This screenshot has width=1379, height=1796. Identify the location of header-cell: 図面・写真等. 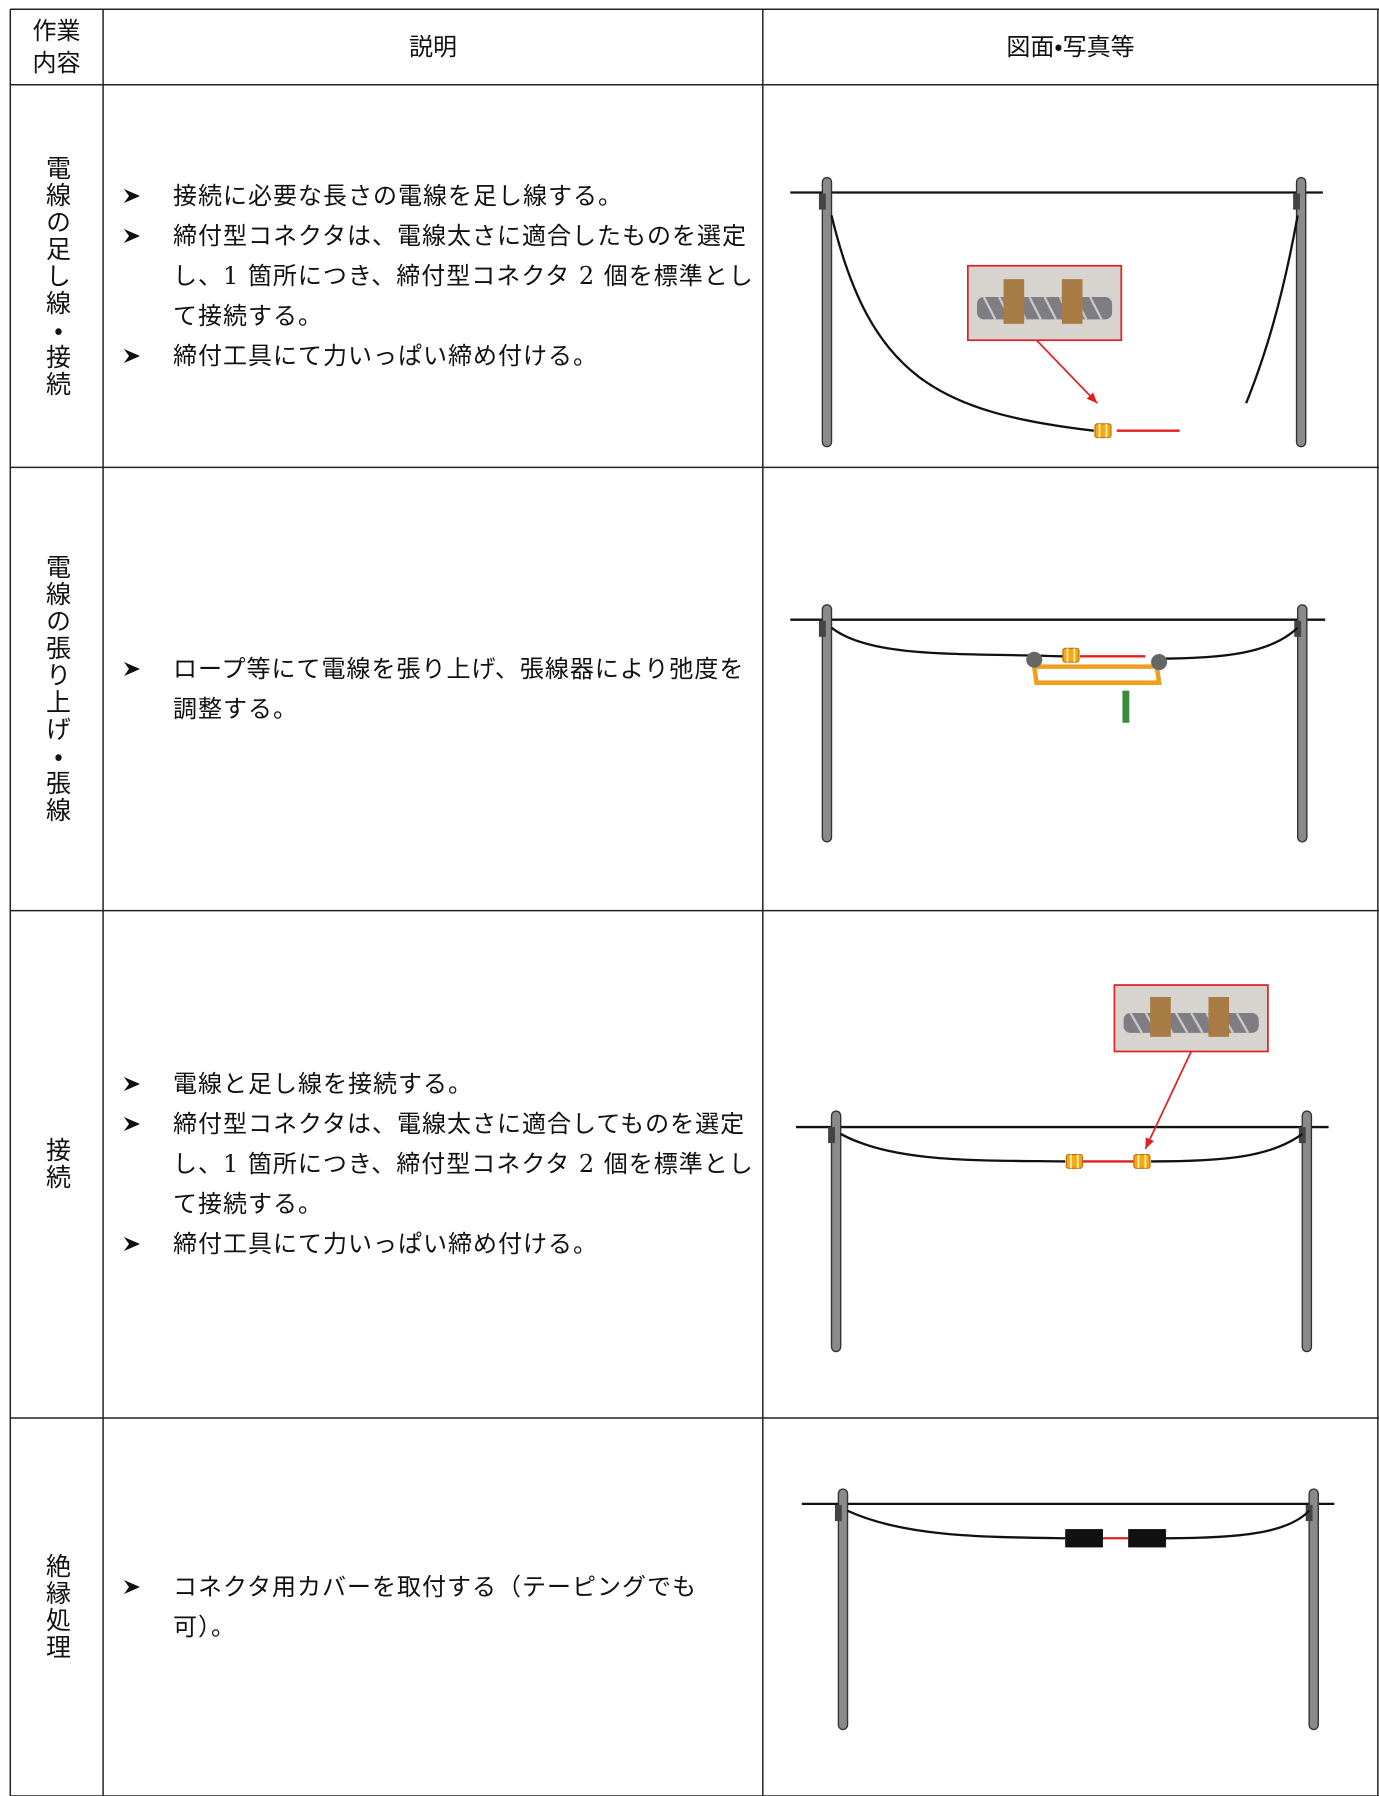
(1070, 47).